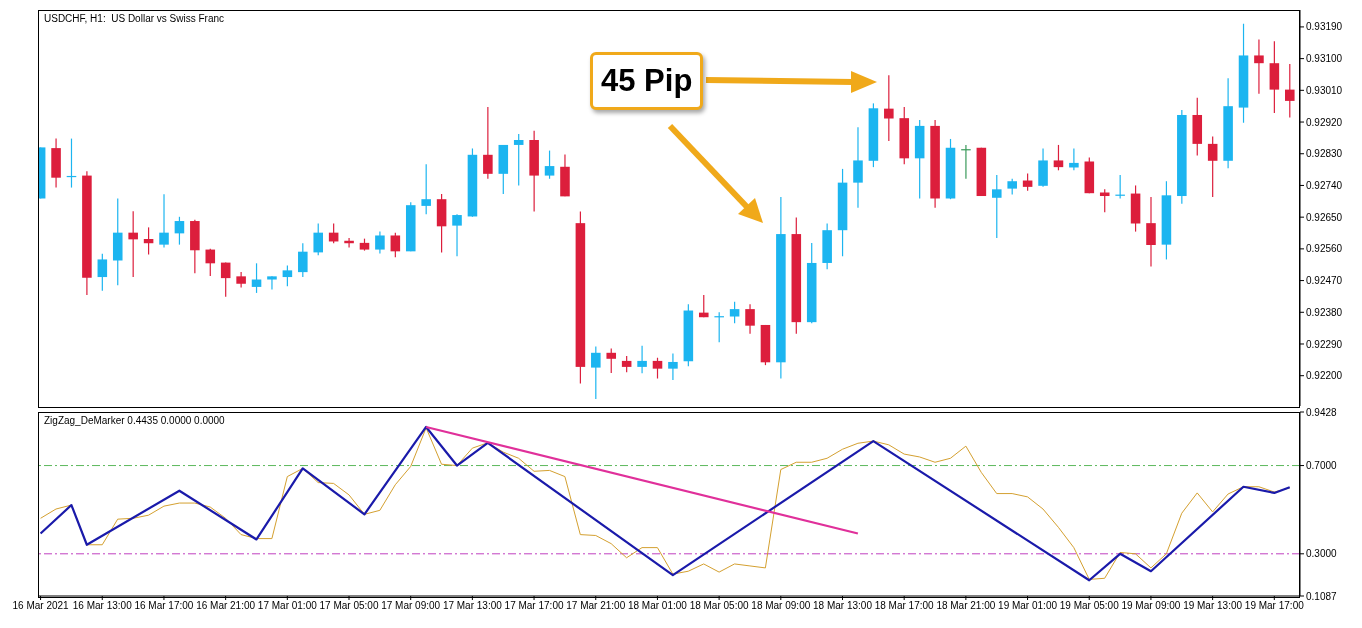 The image size is (1362, 628). I want to click on x-tick-label: 18 Mar 21:00, so click(966, 606).